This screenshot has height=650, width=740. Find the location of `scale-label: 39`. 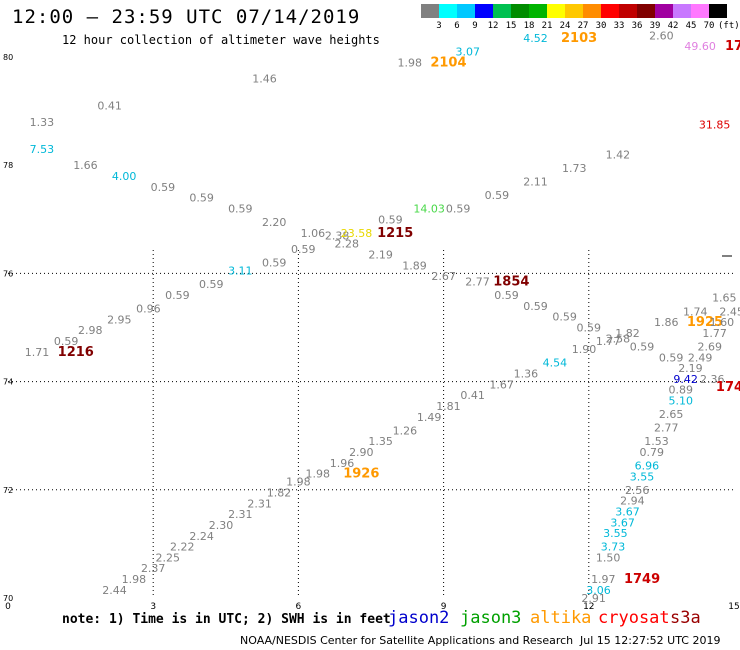

scale-label: 39 is located at coordinates (655, 26).